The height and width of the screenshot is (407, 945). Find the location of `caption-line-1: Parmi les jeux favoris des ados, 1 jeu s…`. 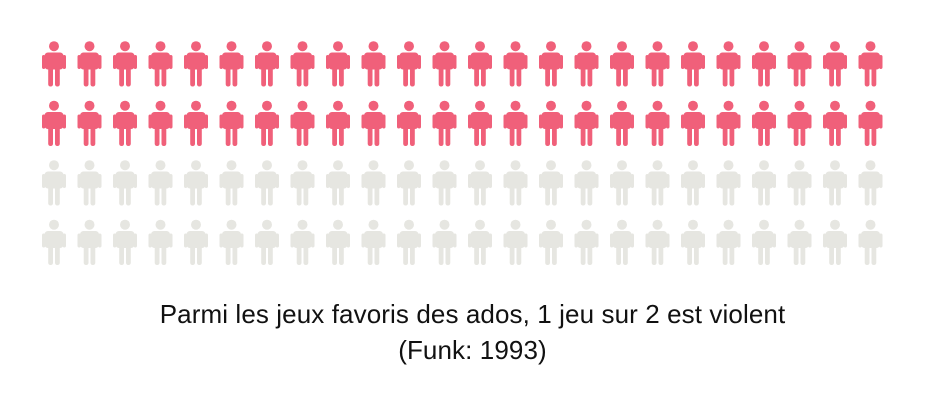

caption-line-1: Parmi les jeux favoris des ados, 1 jeu s… is located at coordinates (472, 314).